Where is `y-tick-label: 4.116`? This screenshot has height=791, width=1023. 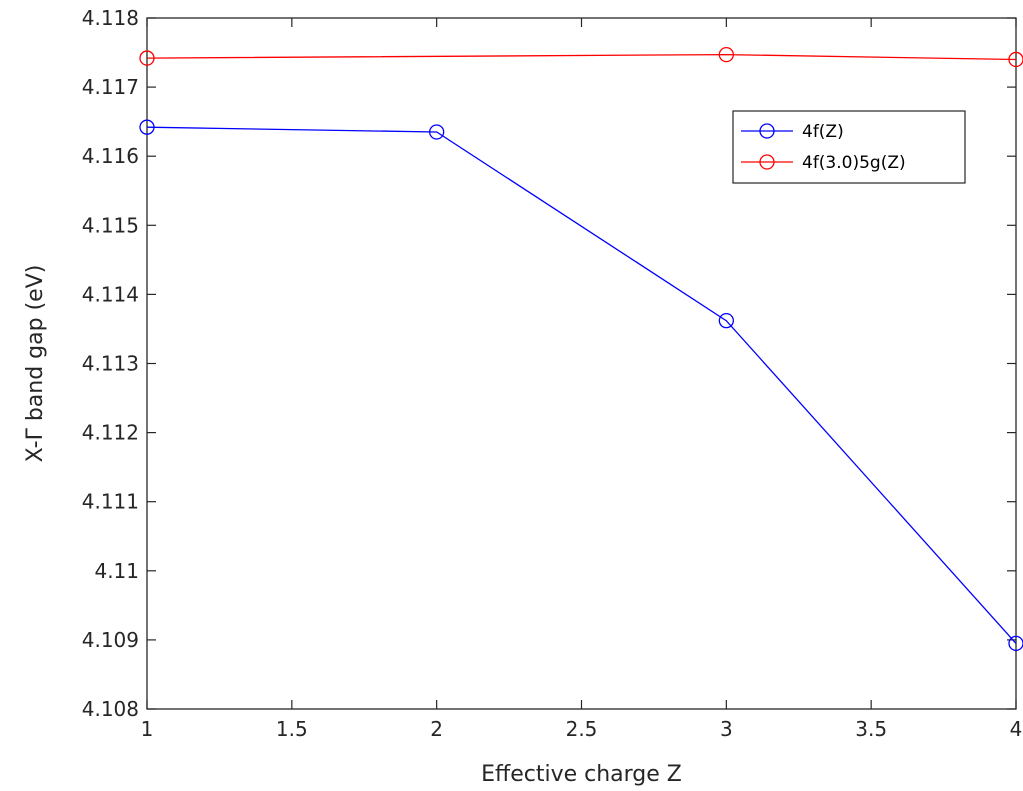 y-tick-label: 4.116 is located at coordinates (110, 156).